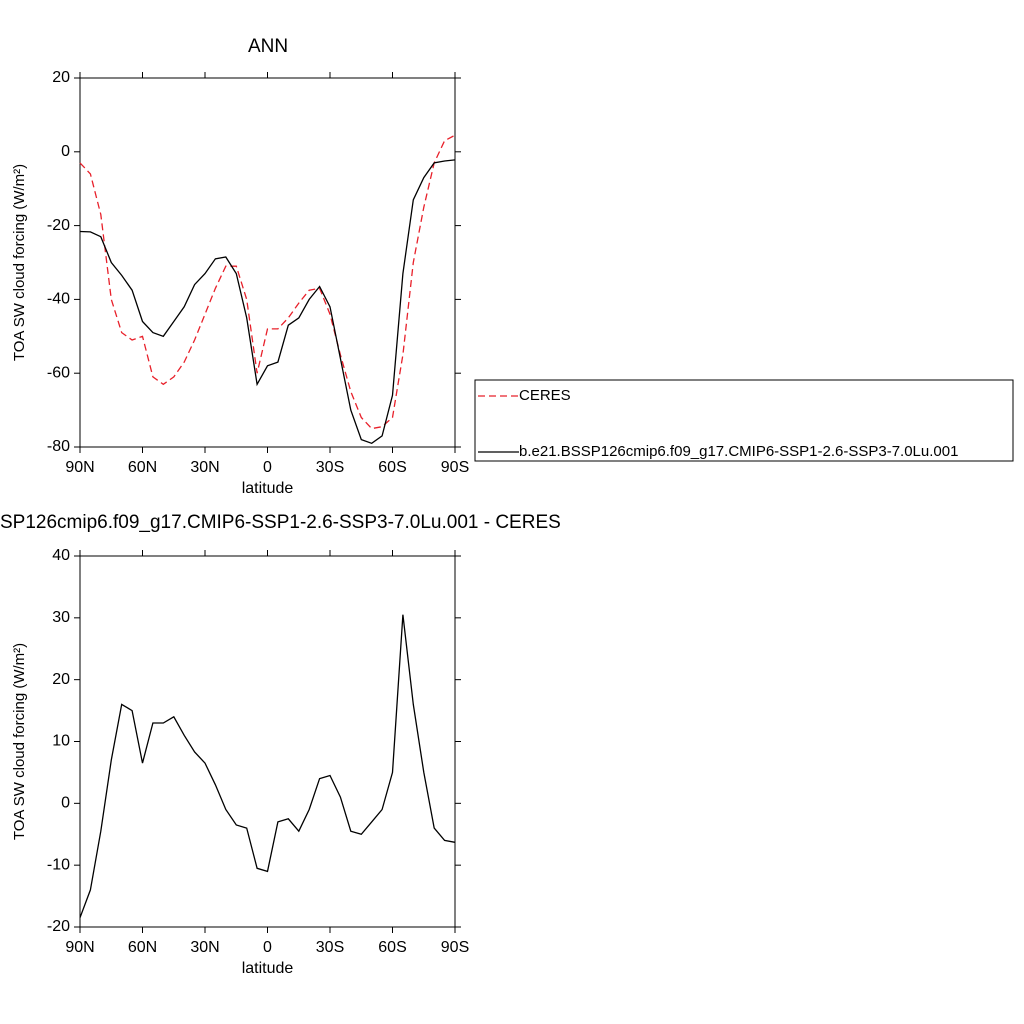 The image size is (1024, 1024). I want to click on legend-label: CERES, so click(545, 395).